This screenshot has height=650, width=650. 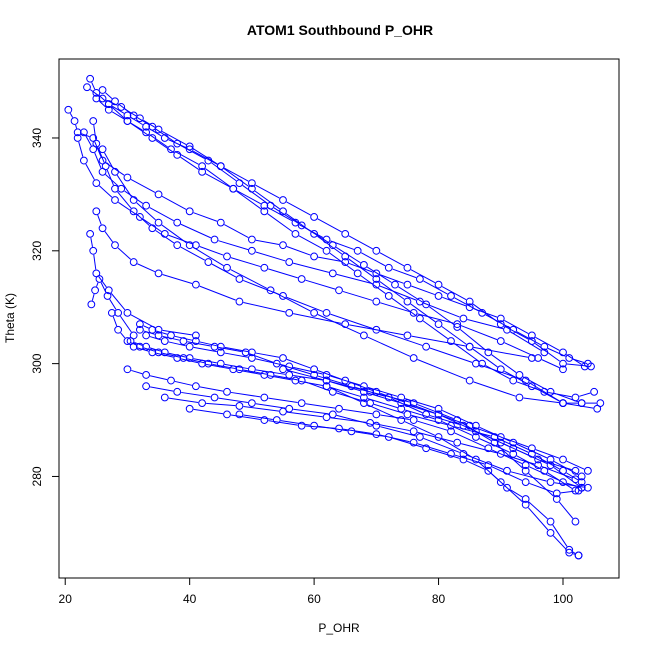 I want to click on x-tick-label: 40, so click(x=190, y=599).